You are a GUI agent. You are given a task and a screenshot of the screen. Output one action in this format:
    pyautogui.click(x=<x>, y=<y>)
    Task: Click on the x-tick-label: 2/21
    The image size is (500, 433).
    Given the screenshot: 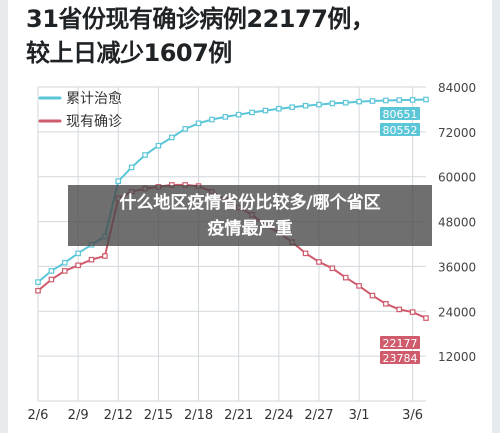 What is the action you would take?
    pyautogui.click(x=238, y=415)
    